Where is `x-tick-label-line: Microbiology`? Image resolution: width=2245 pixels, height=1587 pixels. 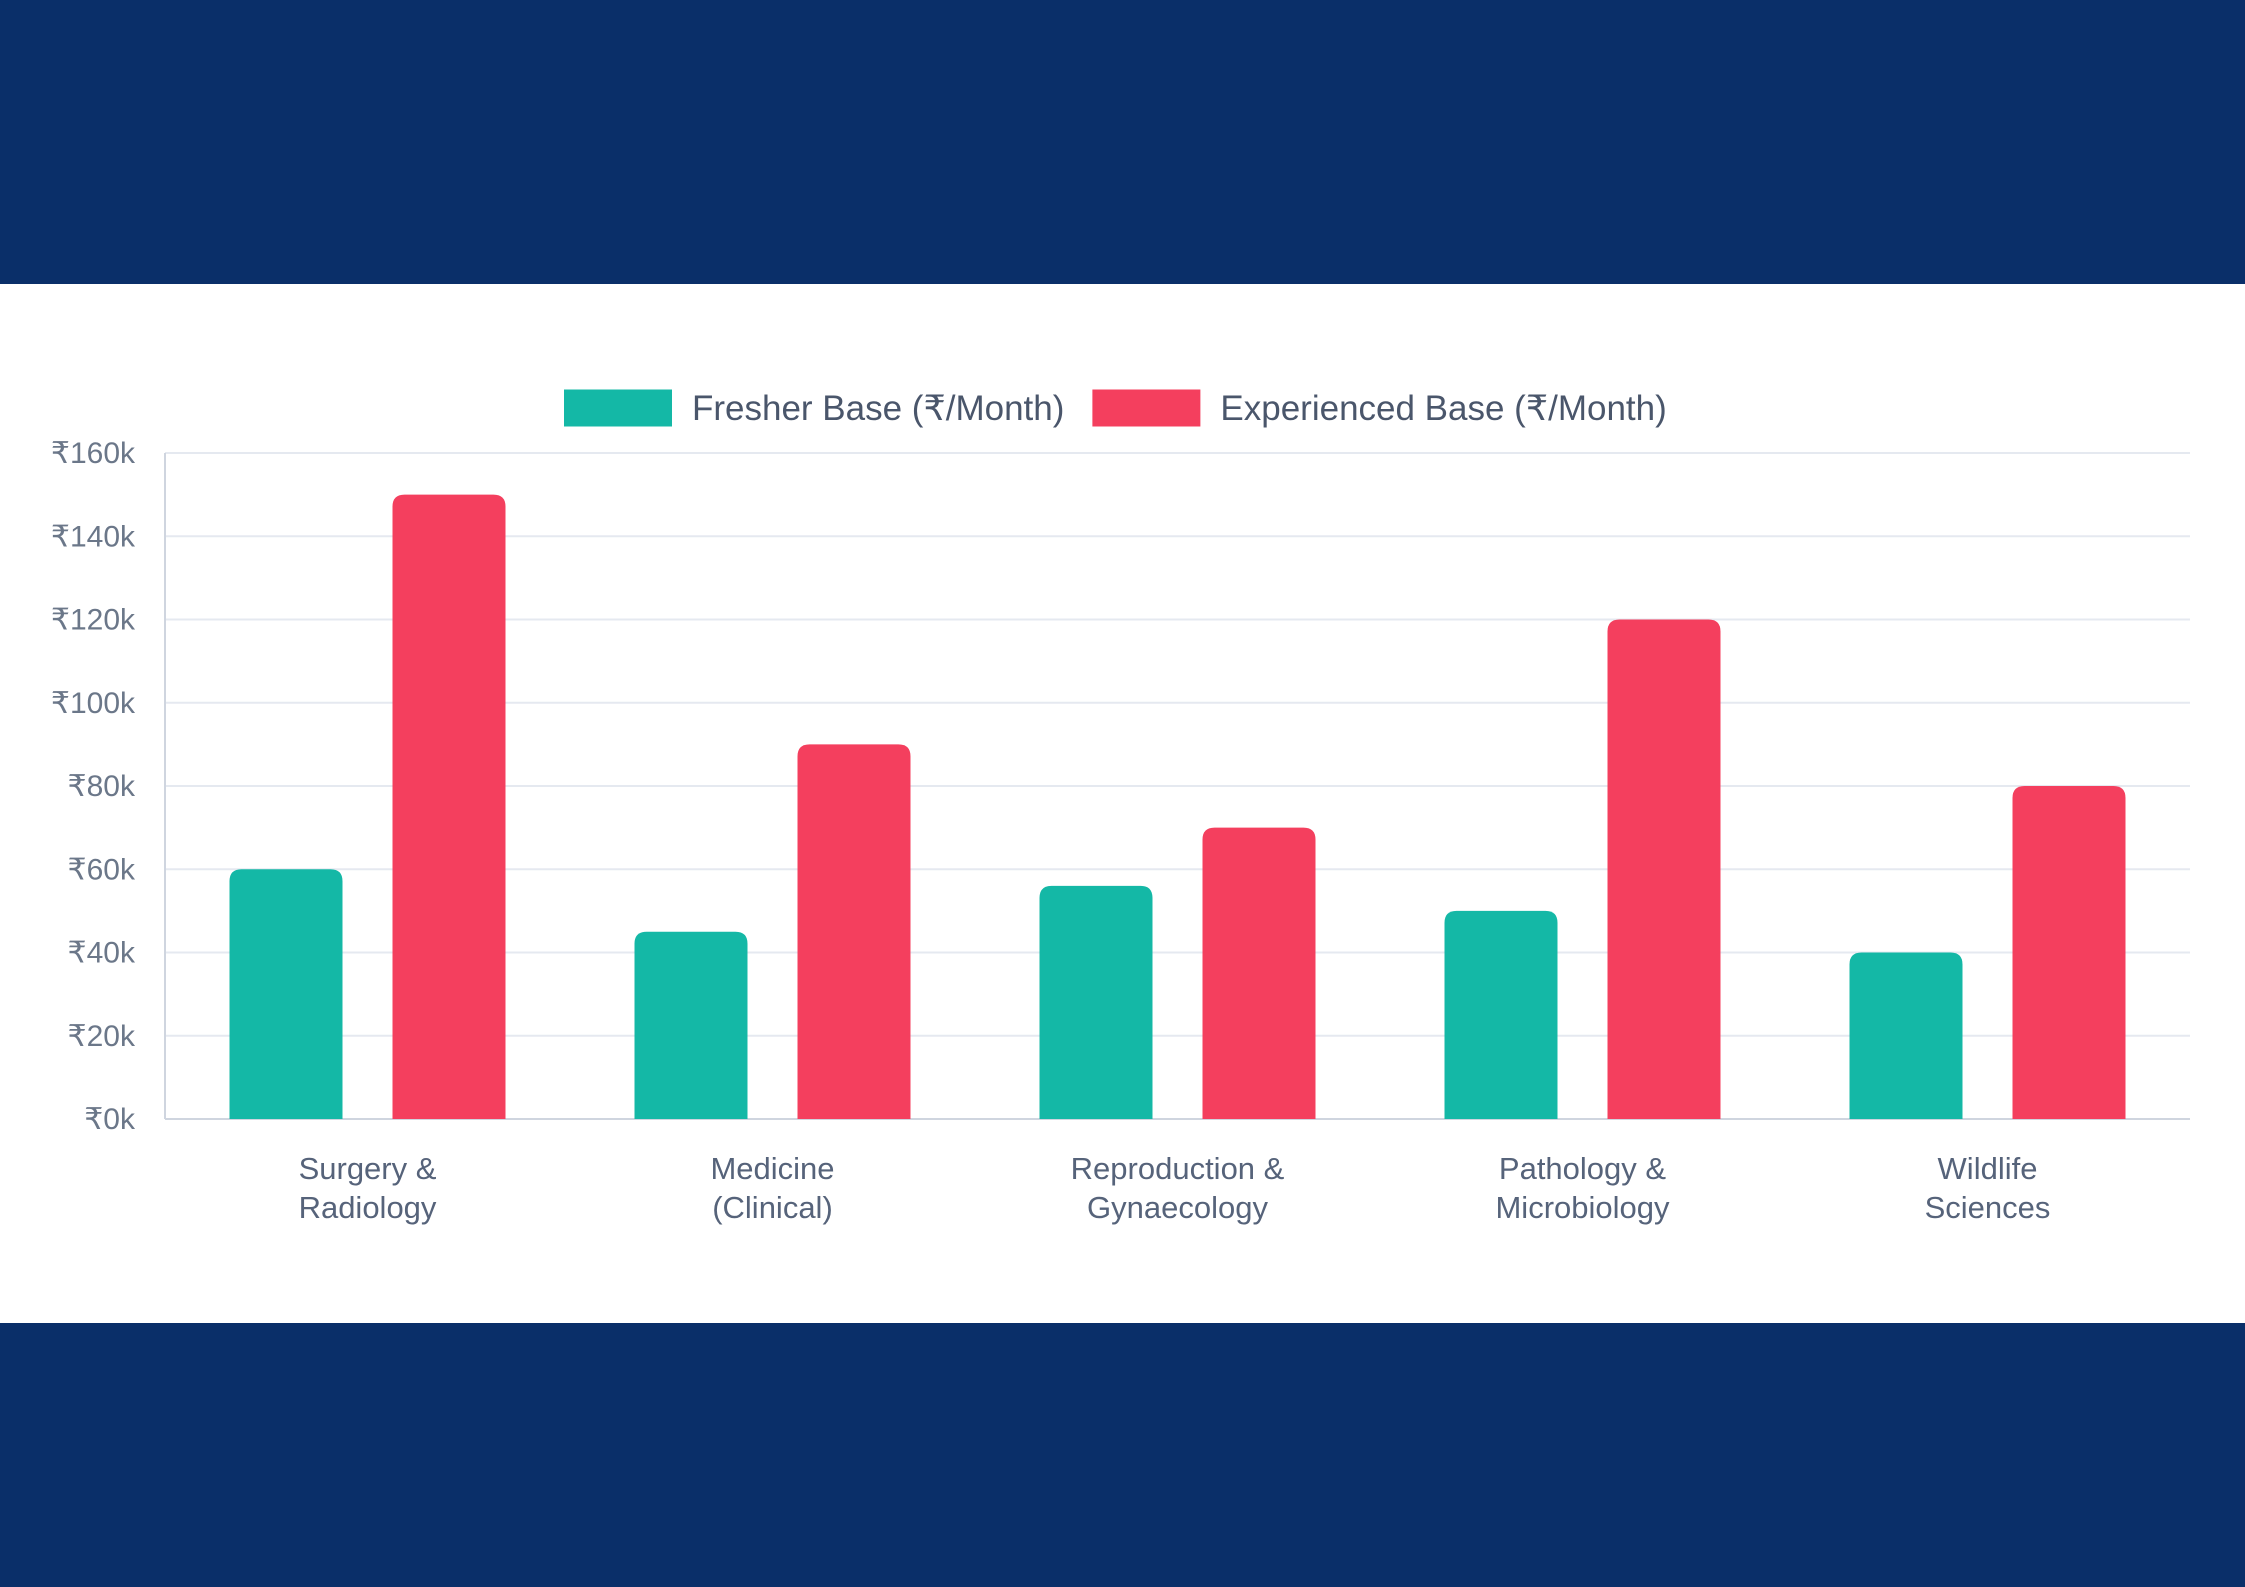 x-tick-label-line: Microbiology is located at coordinates (1582, 1207).